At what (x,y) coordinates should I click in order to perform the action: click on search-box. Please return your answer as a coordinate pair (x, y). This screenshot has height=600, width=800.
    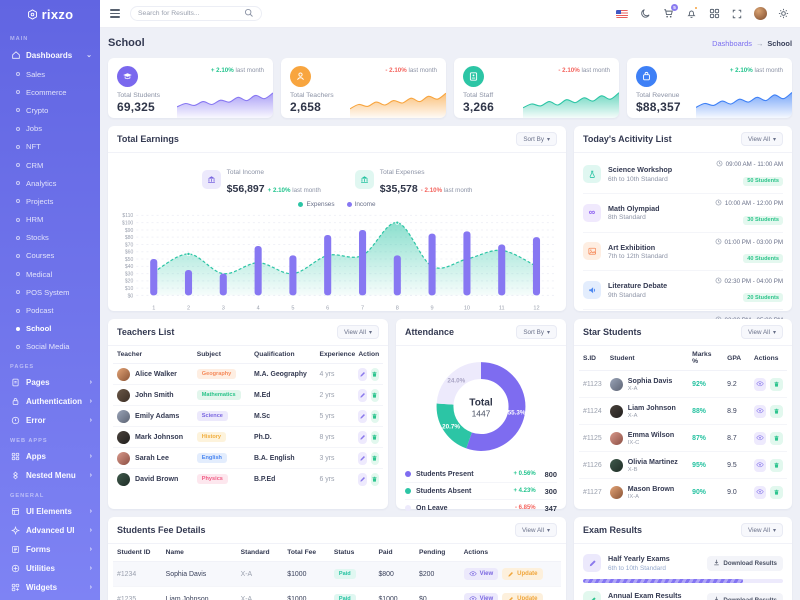
    Looking at the image, I should click on (196, 13).